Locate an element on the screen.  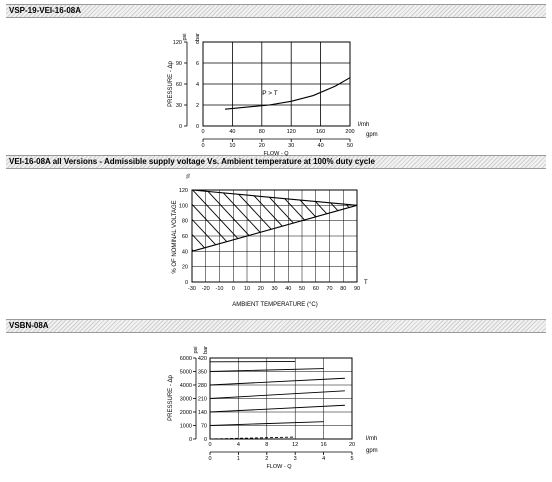
chart1-gpm-unit: gpm is located at coordinates (372, 135).